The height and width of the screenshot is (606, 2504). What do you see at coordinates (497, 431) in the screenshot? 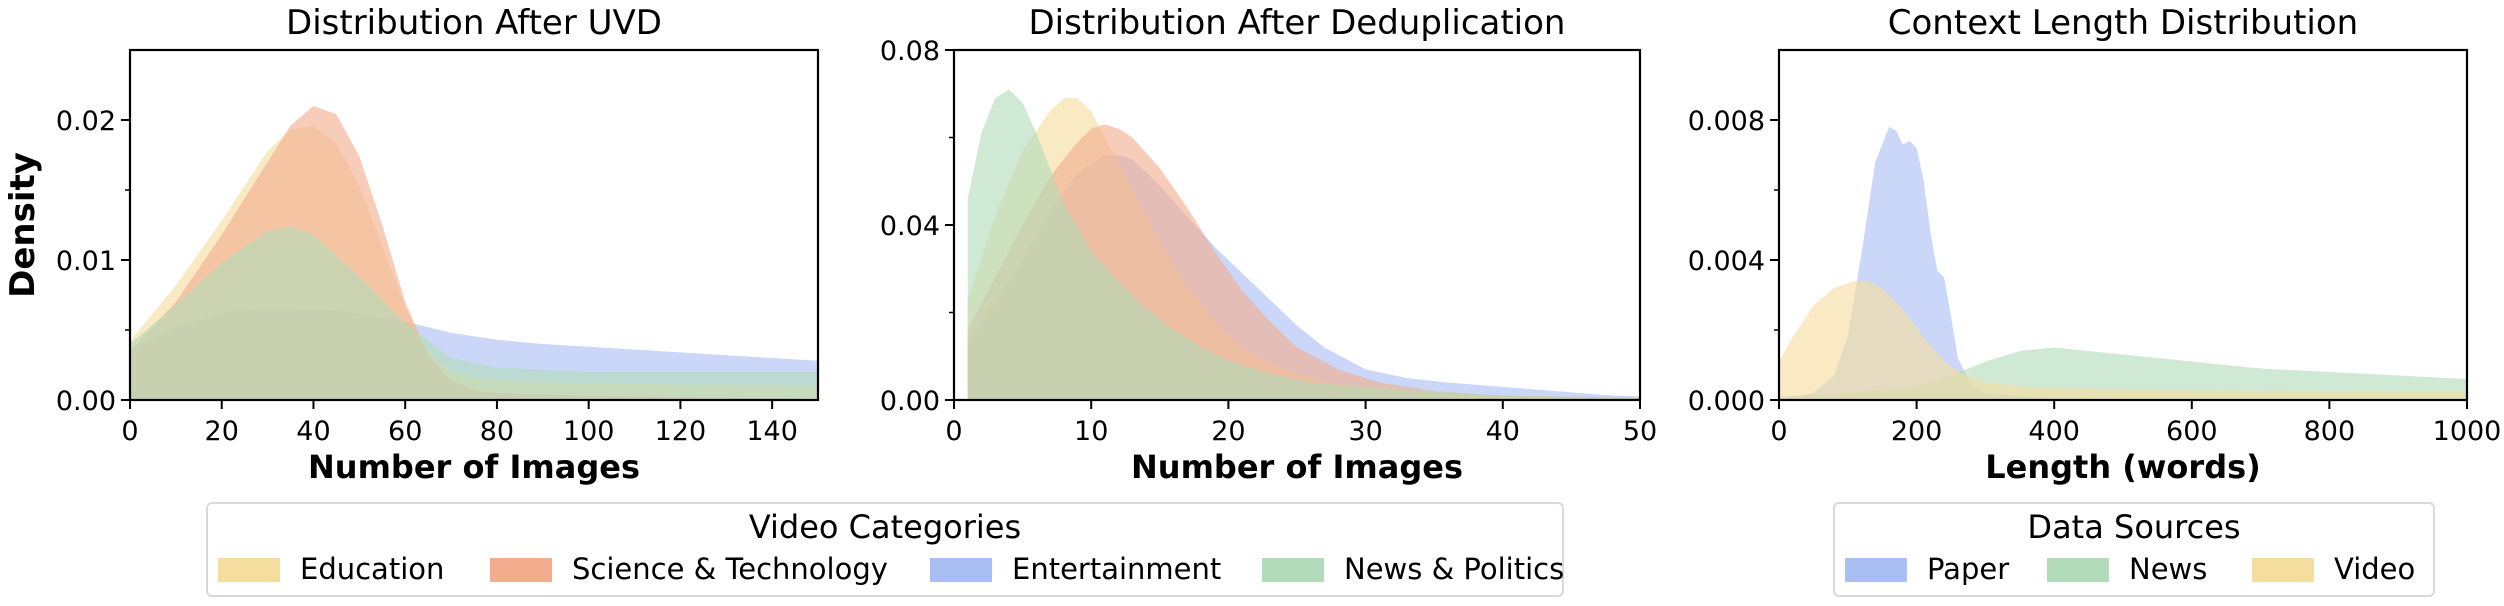
I see `x-tick-label: 80` at bounding box center [497, 431].